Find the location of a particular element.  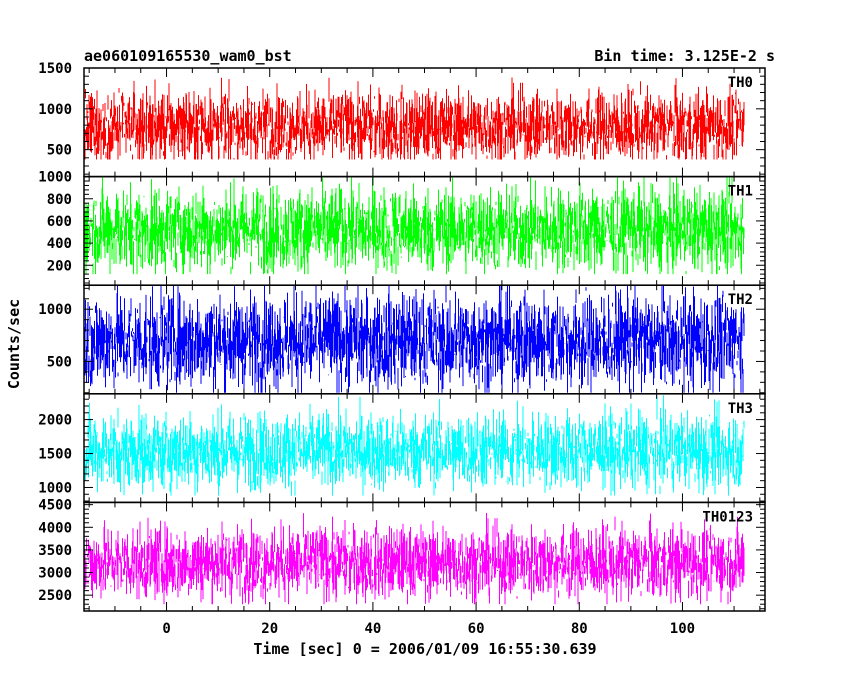

y-tick-label: 400 is located at coordinates (59, 244).